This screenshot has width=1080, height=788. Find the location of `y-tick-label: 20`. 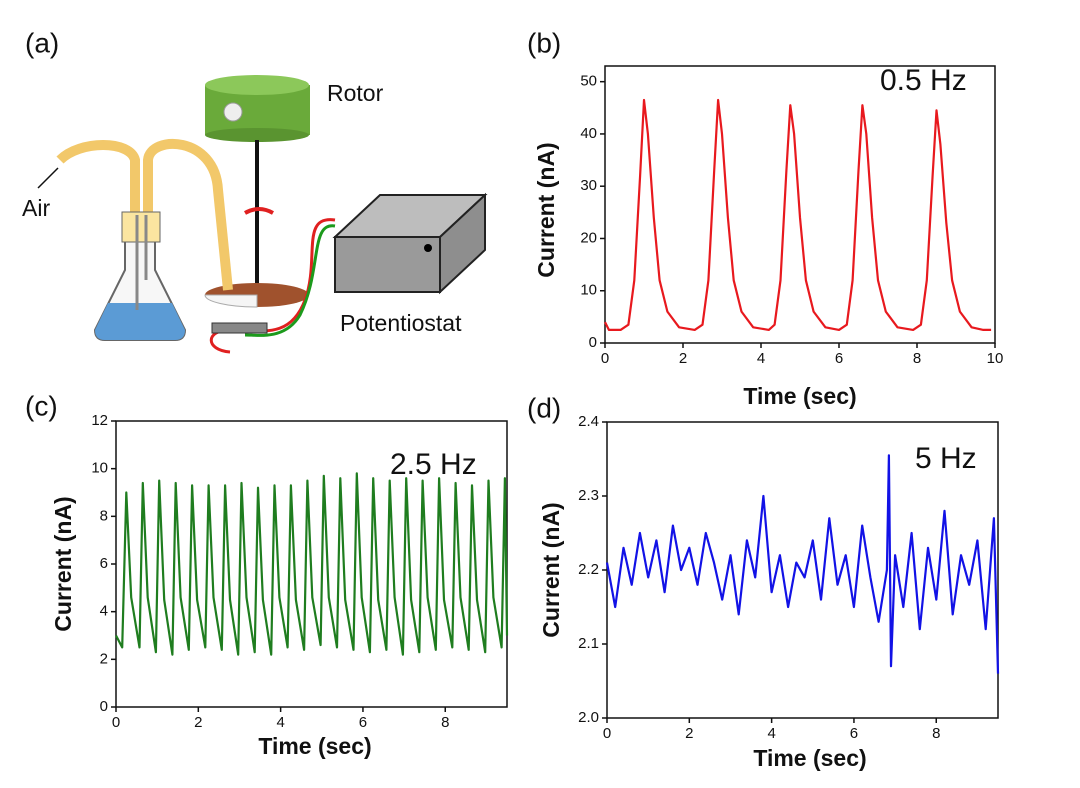

y-tick-label: 20 is located at coordinates (588, 237).